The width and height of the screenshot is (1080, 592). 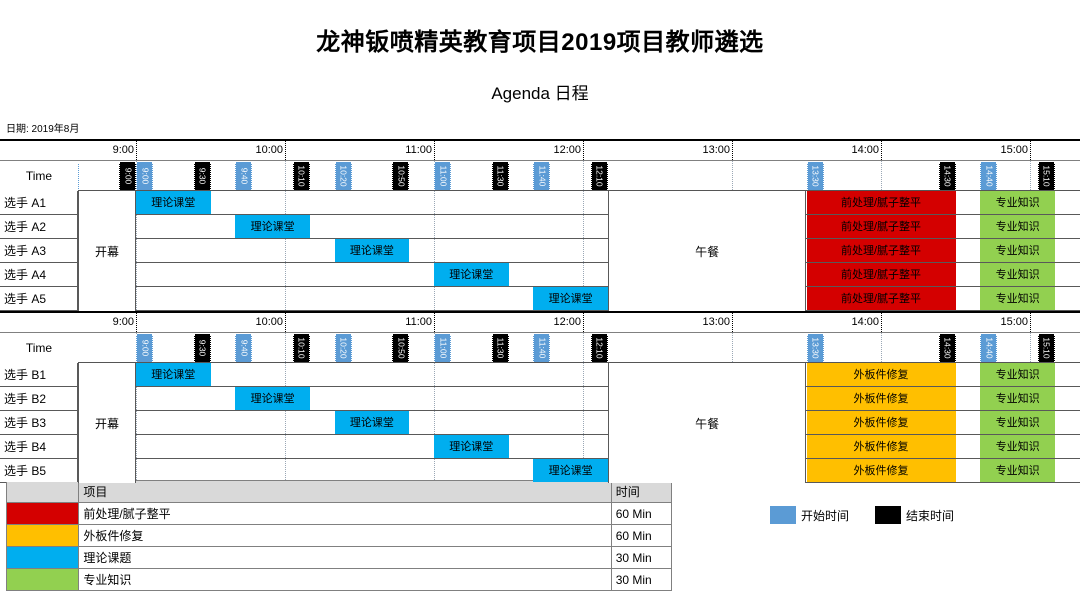 What do you see at coordinates (345, 579) in the screenshot?
I see `legend-item-name: 专业知识` at bounding box center [345, 579].